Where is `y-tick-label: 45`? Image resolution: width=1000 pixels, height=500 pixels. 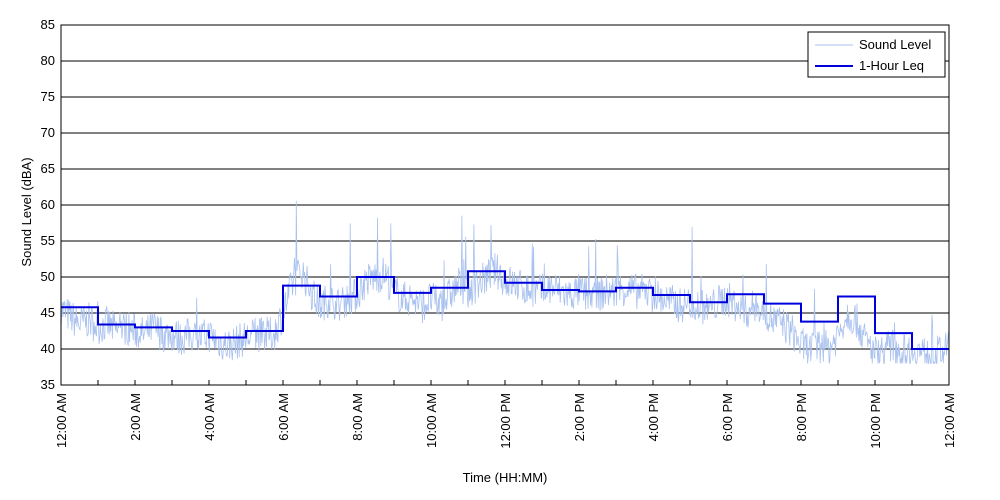
y-tick-label: 45 is located at coordinates (48, 312).